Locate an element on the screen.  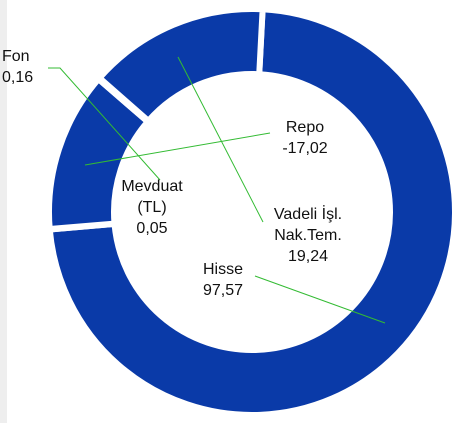
category-label: Vadeli İşl. Nak.Tem. is located at coordinates (308, 225).